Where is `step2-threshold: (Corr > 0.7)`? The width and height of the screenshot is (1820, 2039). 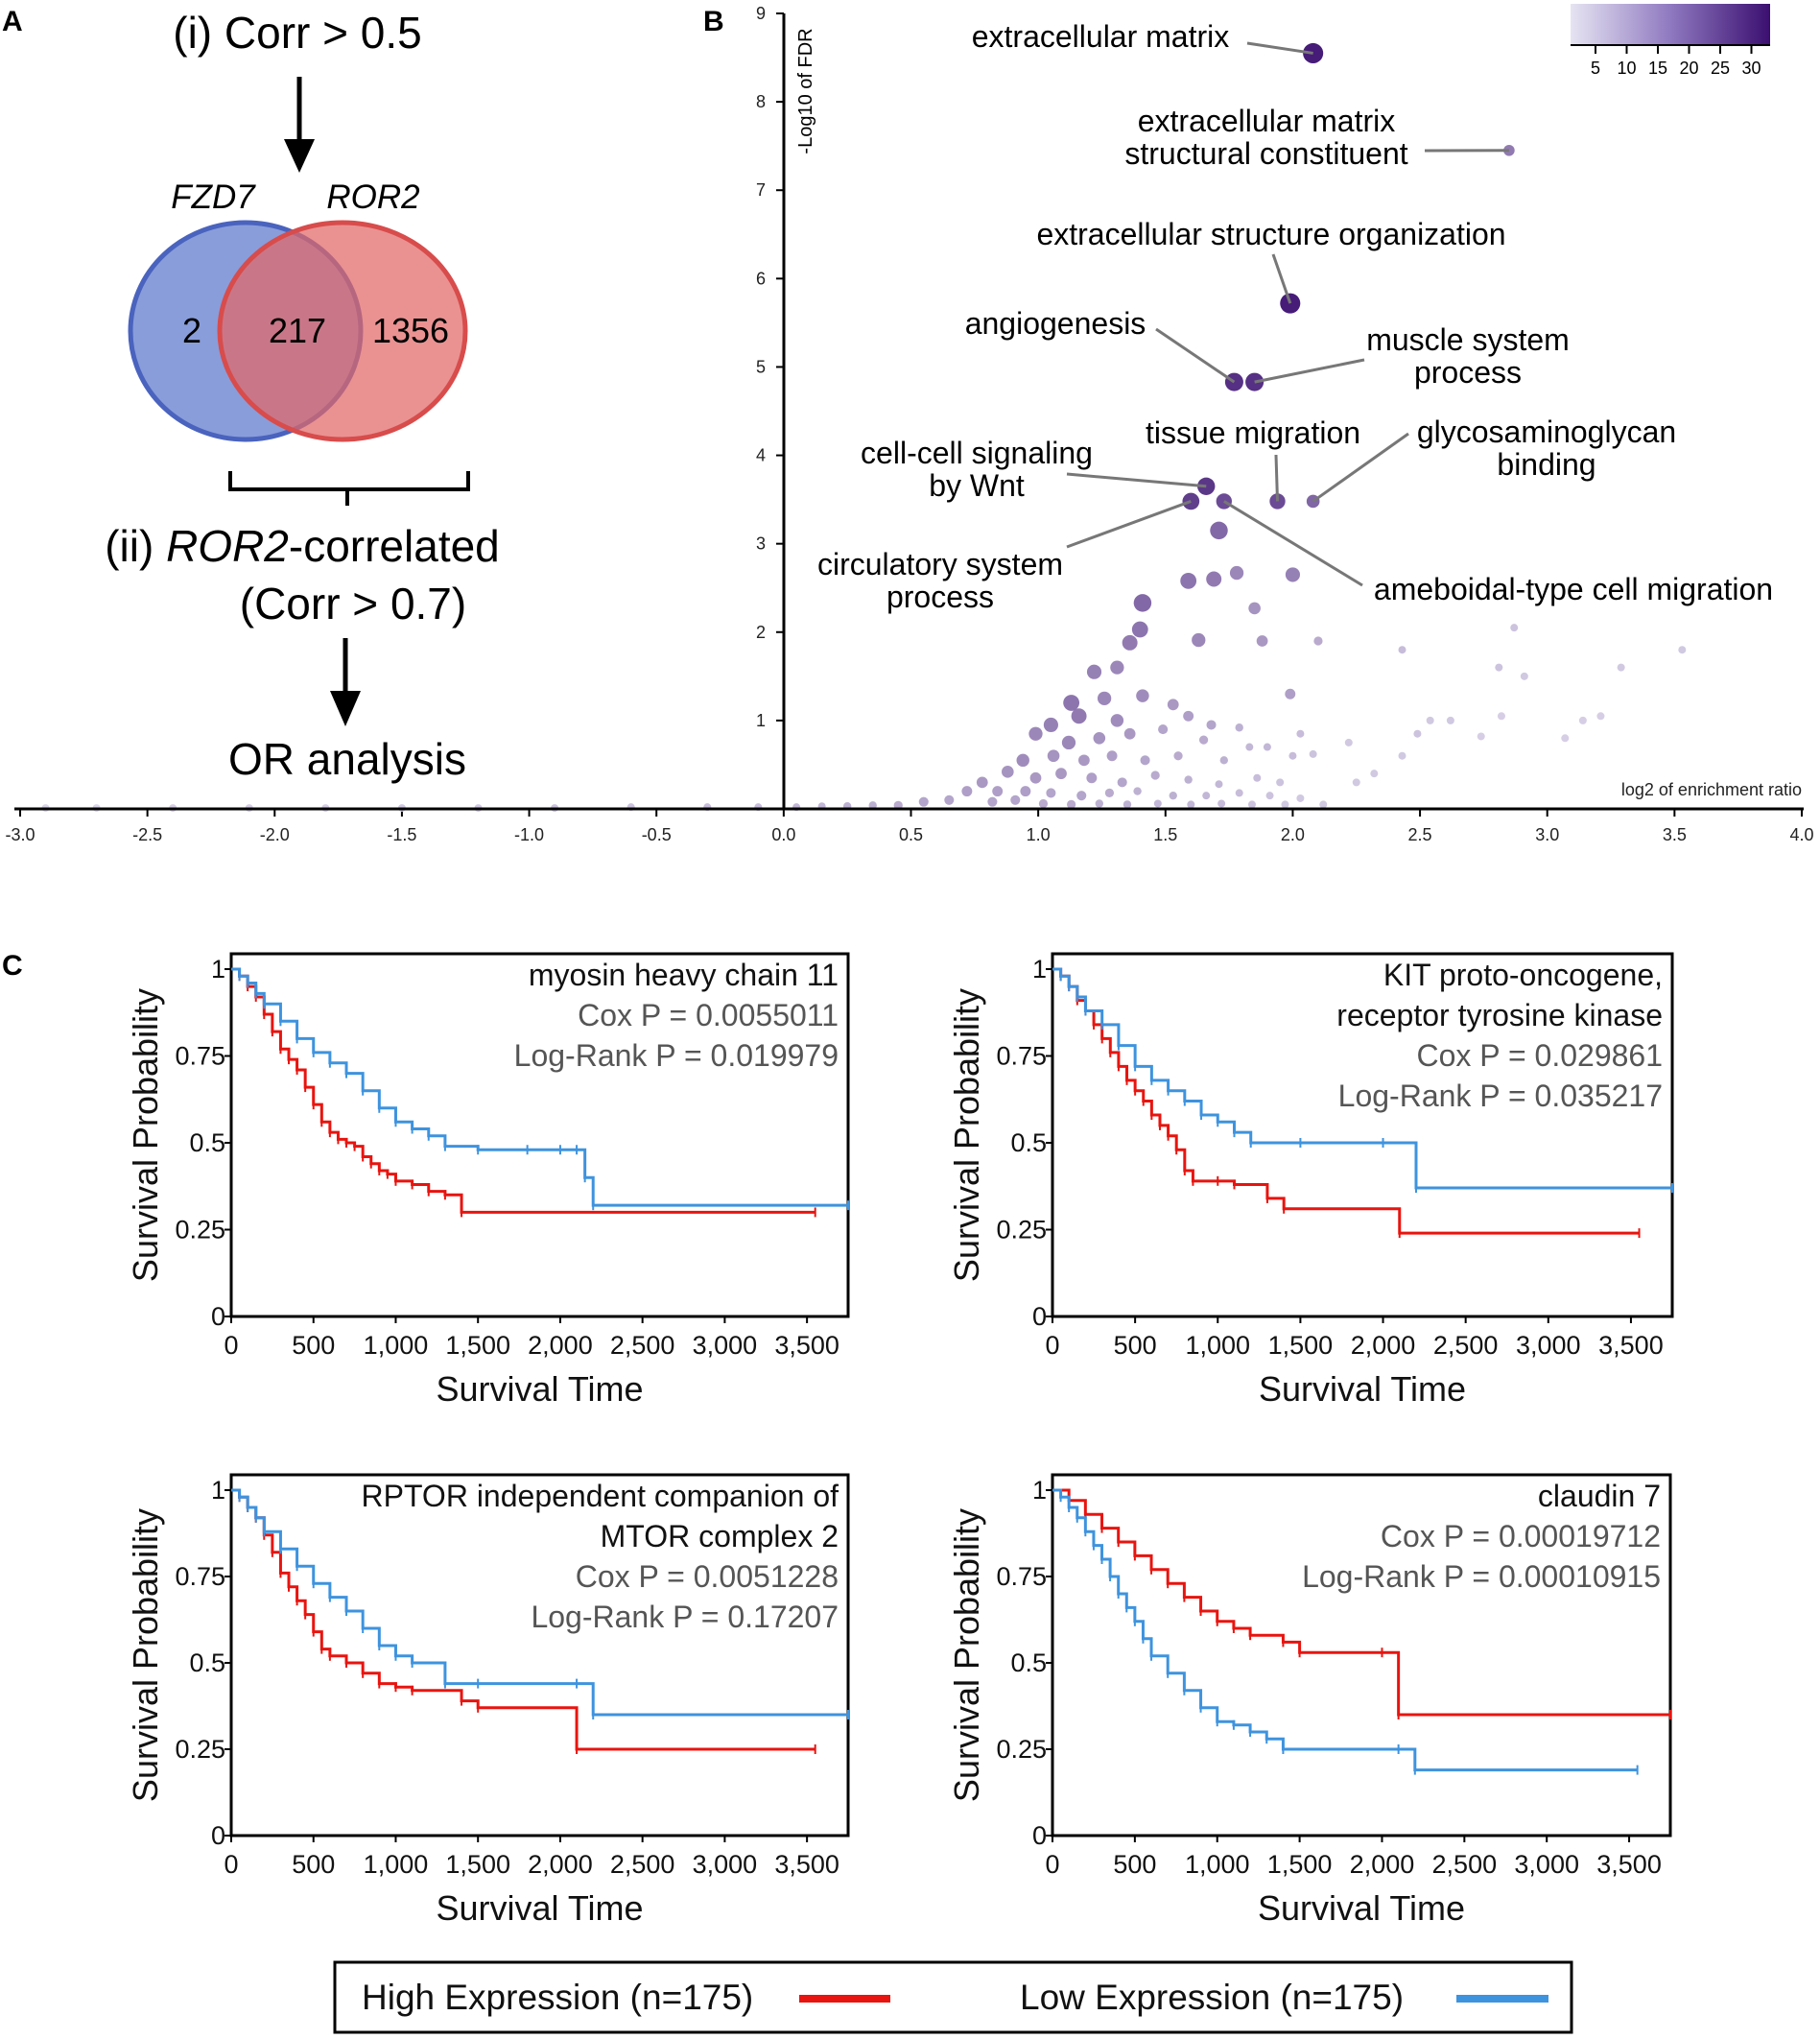
step2-threshold: (Corr > 0.7) is located at coordinates (353, 603).